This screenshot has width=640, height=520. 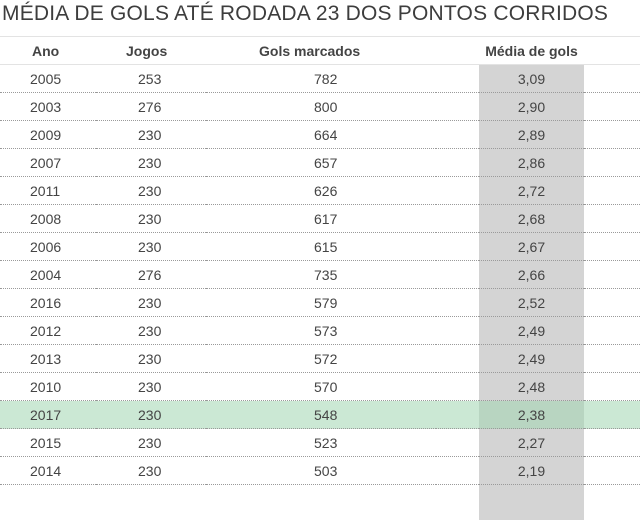 I want to click on cell-gols-marcados: 570, so click(x=321, y=386).